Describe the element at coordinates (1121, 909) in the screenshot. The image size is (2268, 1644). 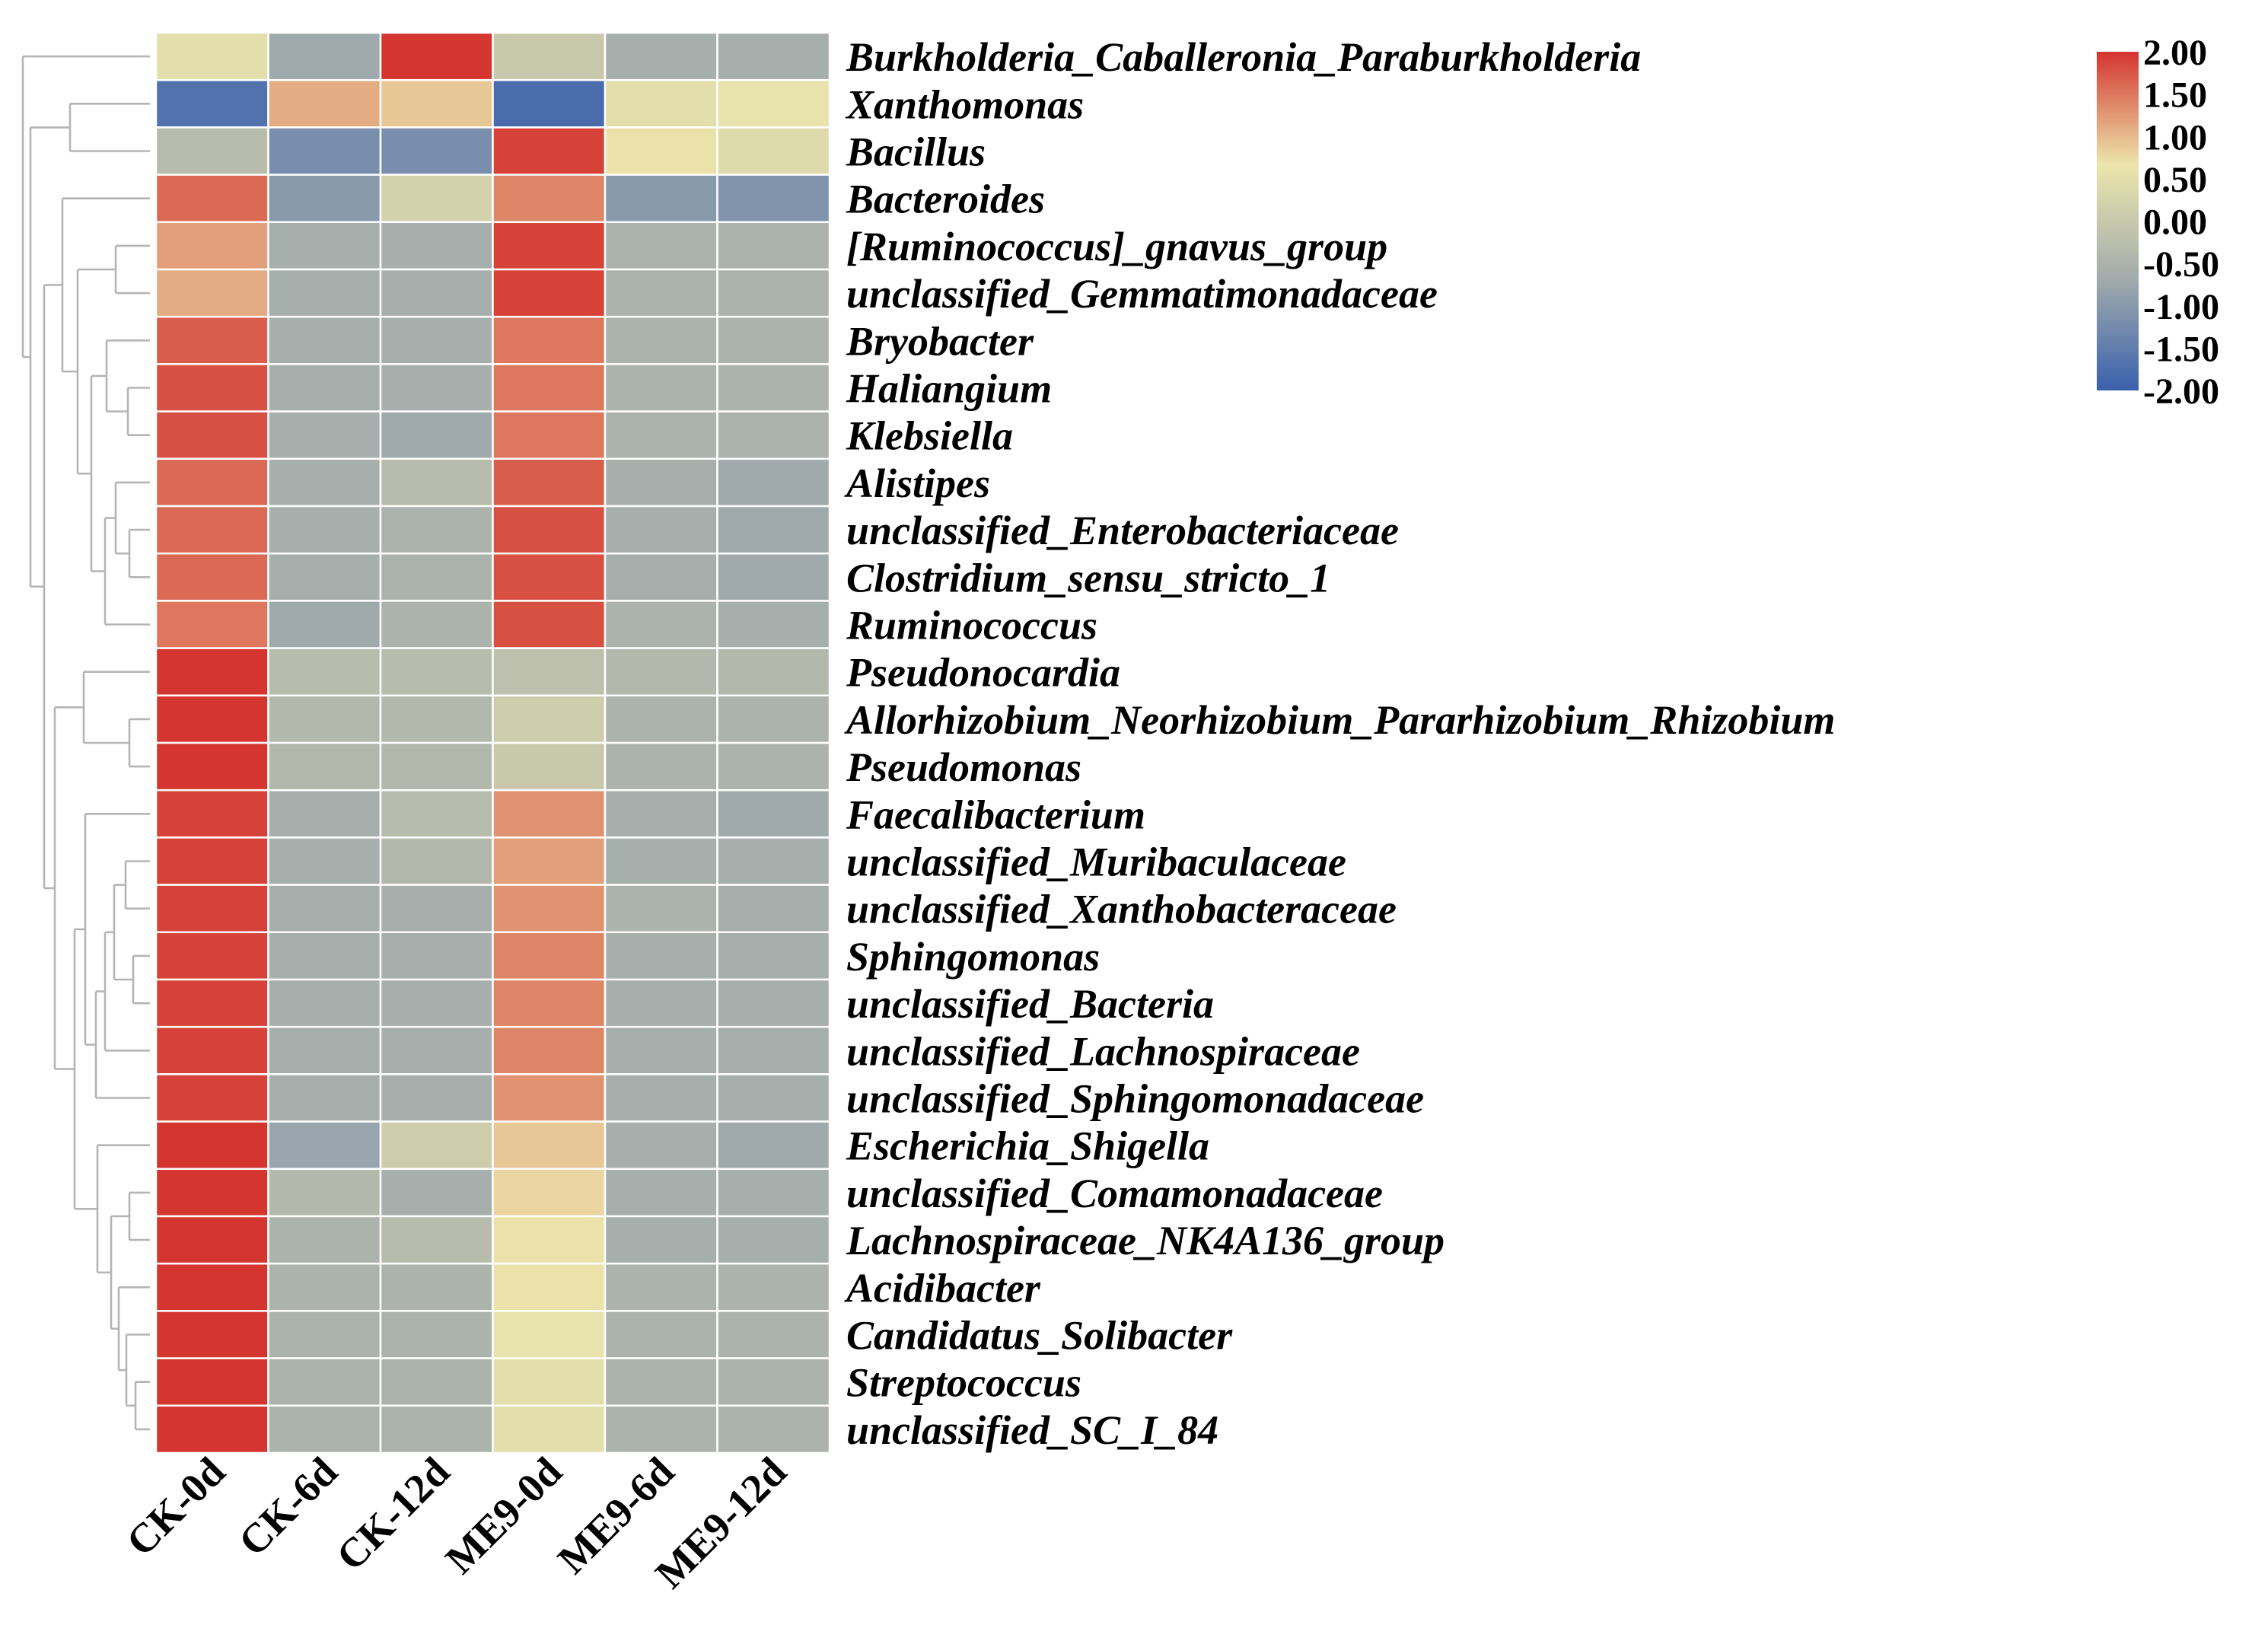
I see `row-label-unclassified-xanthobacteraceae: unclassified_Xanthobacteraceae` at that location.